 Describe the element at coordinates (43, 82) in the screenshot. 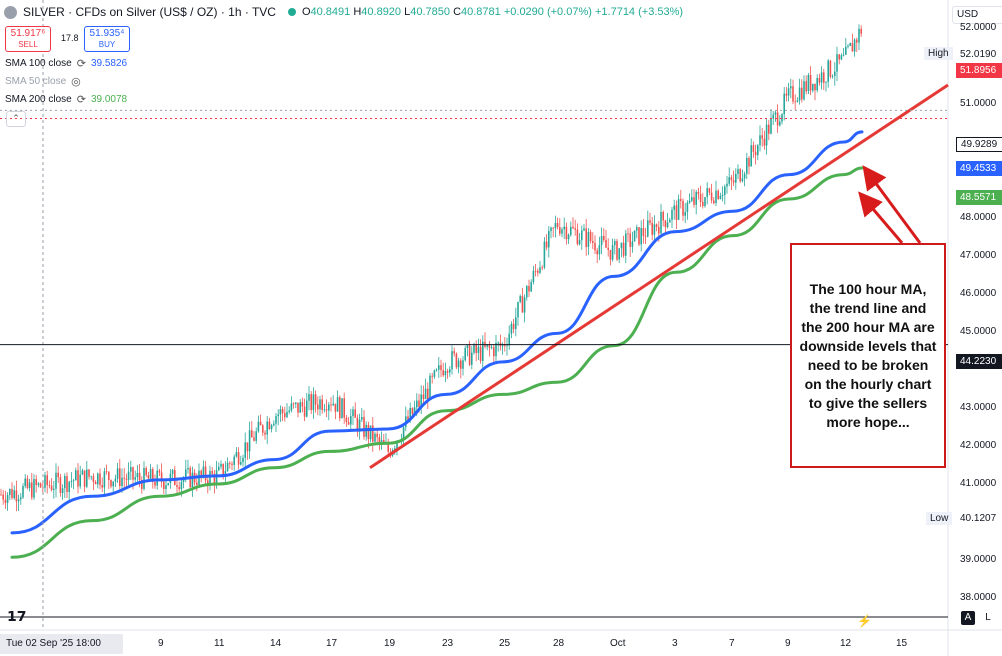

I see `indicator-sma50: SMA 50 close ◎` at that location.